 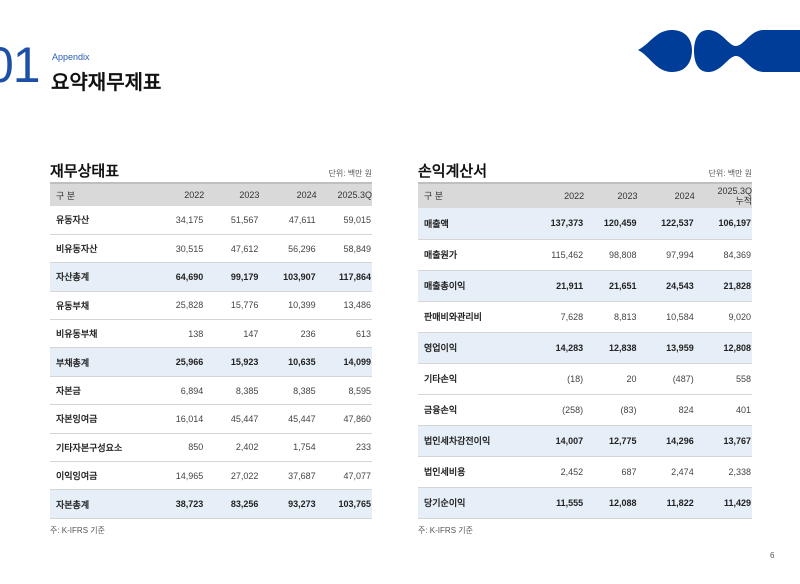 I want to click on row-label: 당기순이익, so click(x=472, y=503).